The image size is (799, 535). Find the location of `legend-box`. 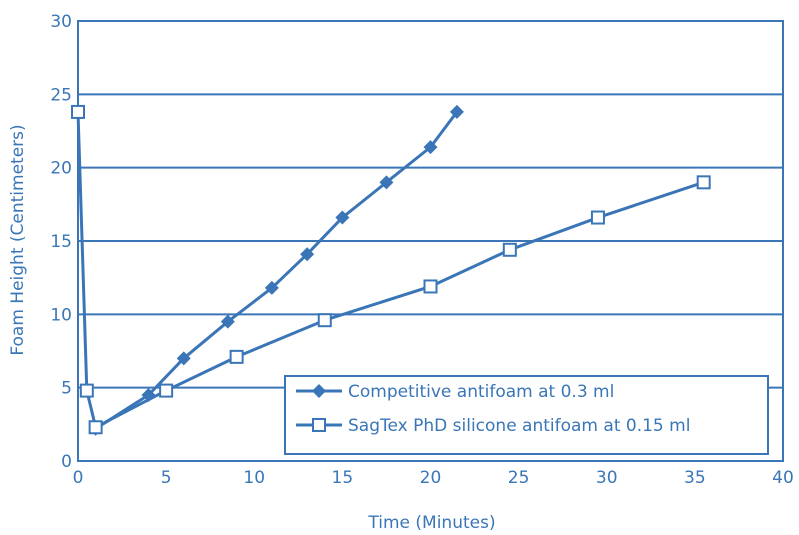

legend-box is located at coordinates (526, 415).